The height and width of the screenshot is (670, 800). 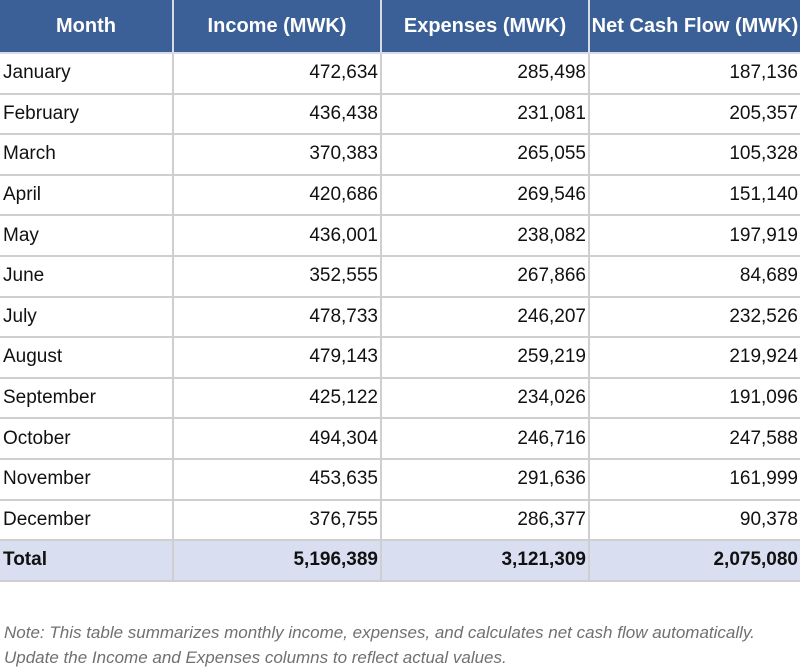 What do you see at coordinates (486, 196) in the screenshot?
I see `amount-cell: 269,546` at bounding box center [486, 196].